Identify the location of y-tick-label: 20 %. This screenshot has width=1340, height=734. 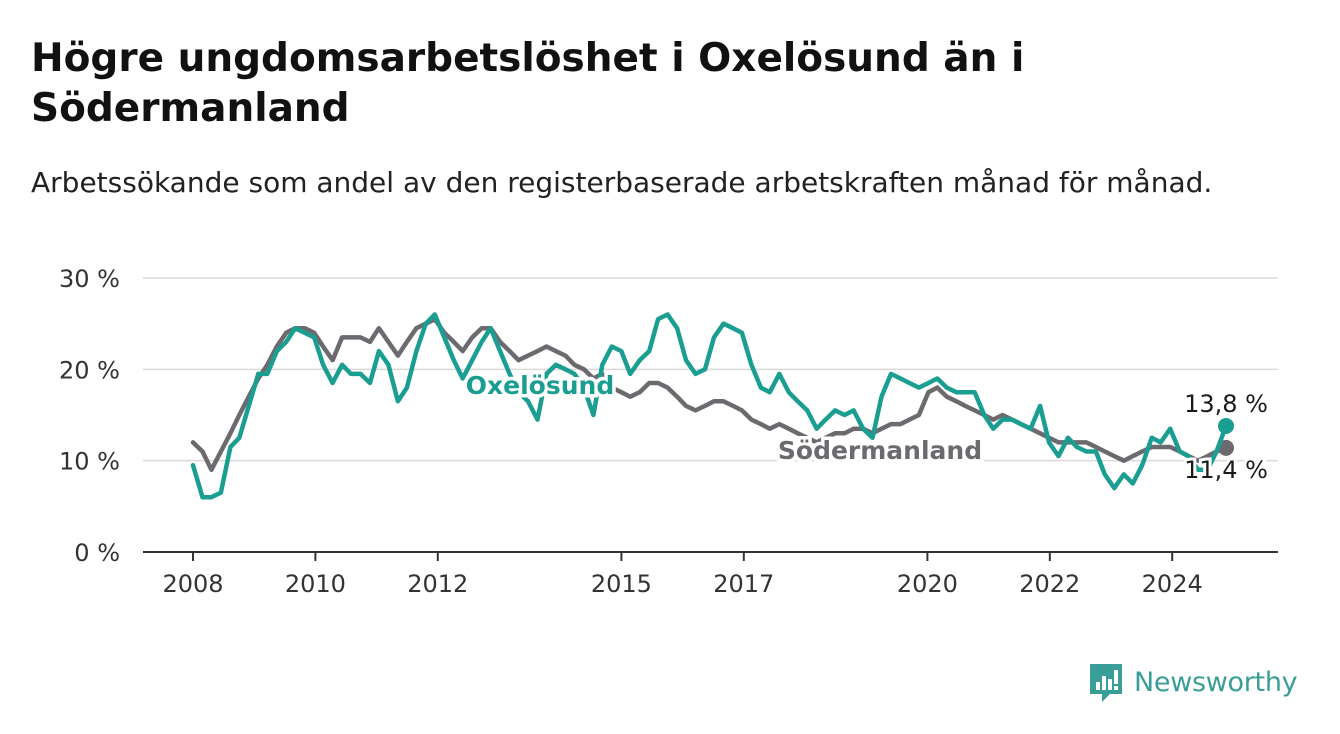
(89, 370).